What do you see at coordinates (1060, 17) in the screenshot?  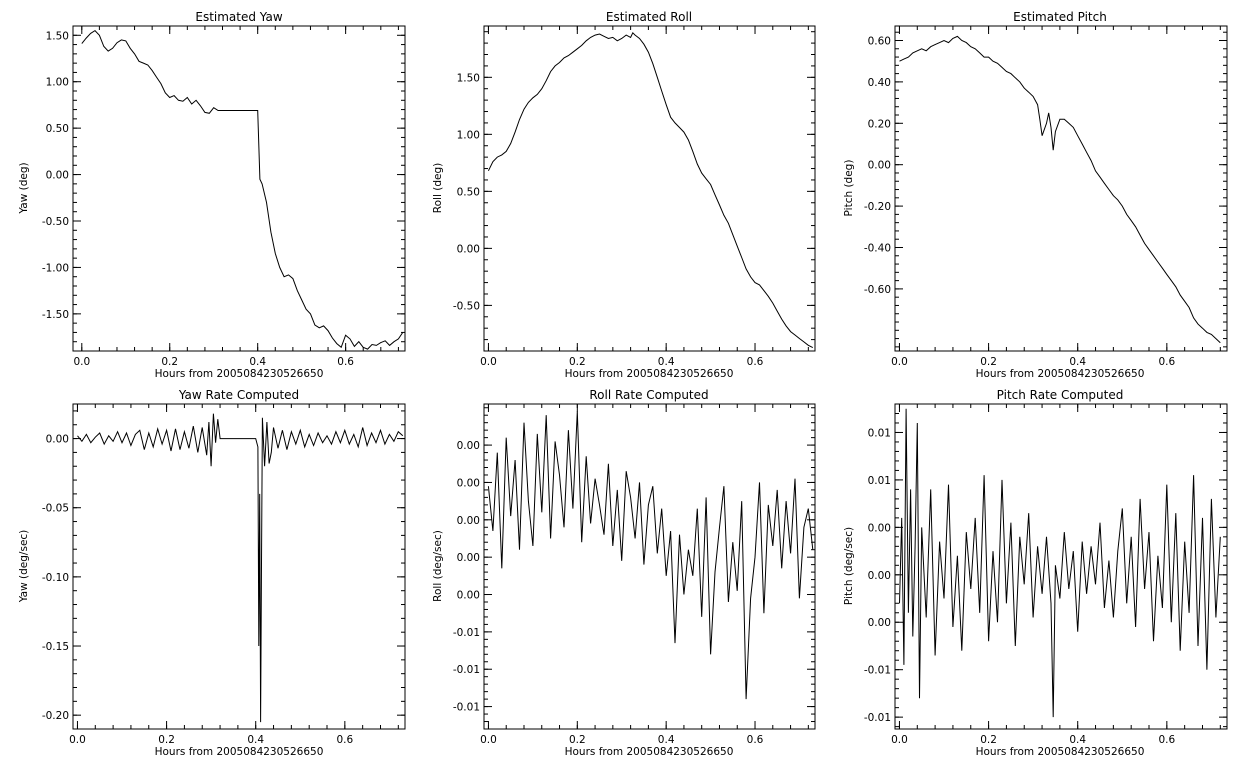 I see `chart-title: Estimated Pitch` at bounding box center [1060, 17].